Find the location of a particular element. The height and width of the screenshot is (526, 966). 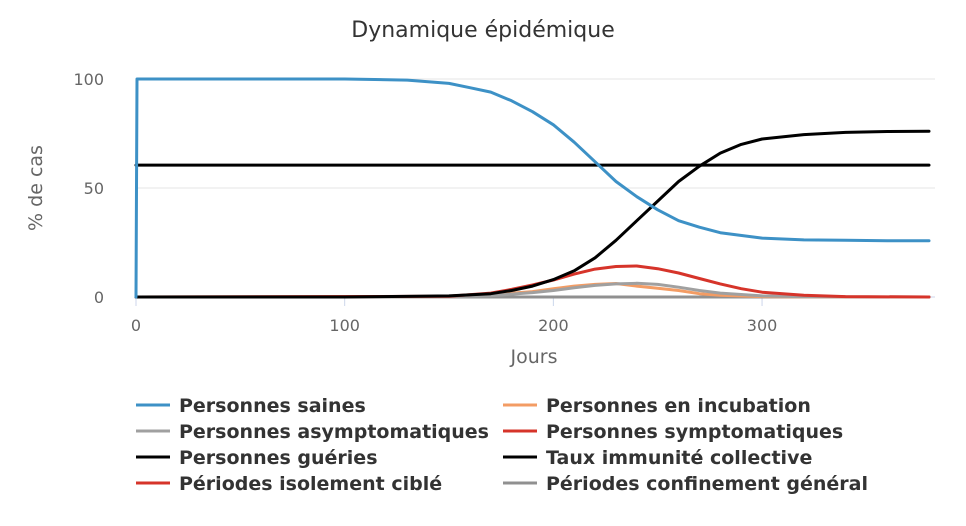

x-axis-ticks: 0 100 200 300 is located at coordinates (533, 315).